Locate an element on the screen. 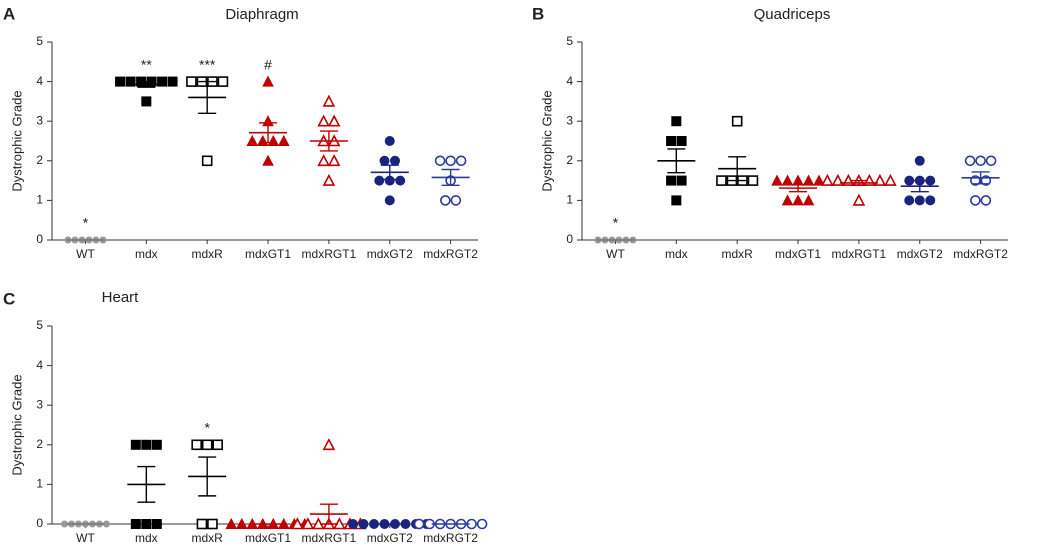 This screenshot has height=551, width=1052. chart-title: Heart is located at coordinates (121, 297).